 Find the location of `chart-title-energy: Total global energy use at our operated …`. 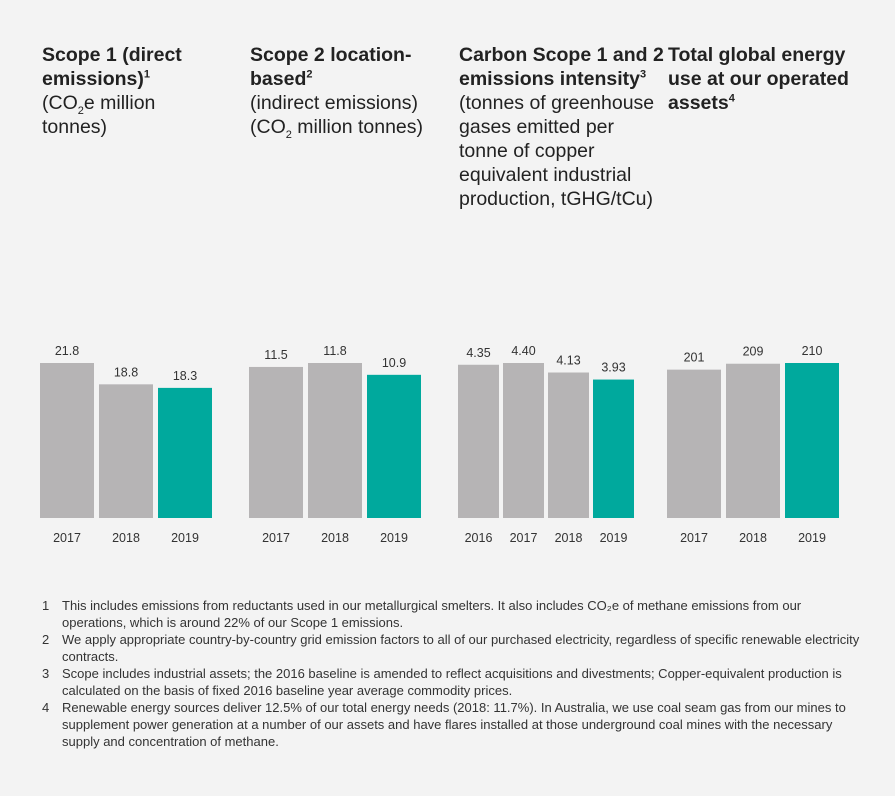

chart-title-energy: Total global energy use at our operated … is located at coordinates (770, 79).